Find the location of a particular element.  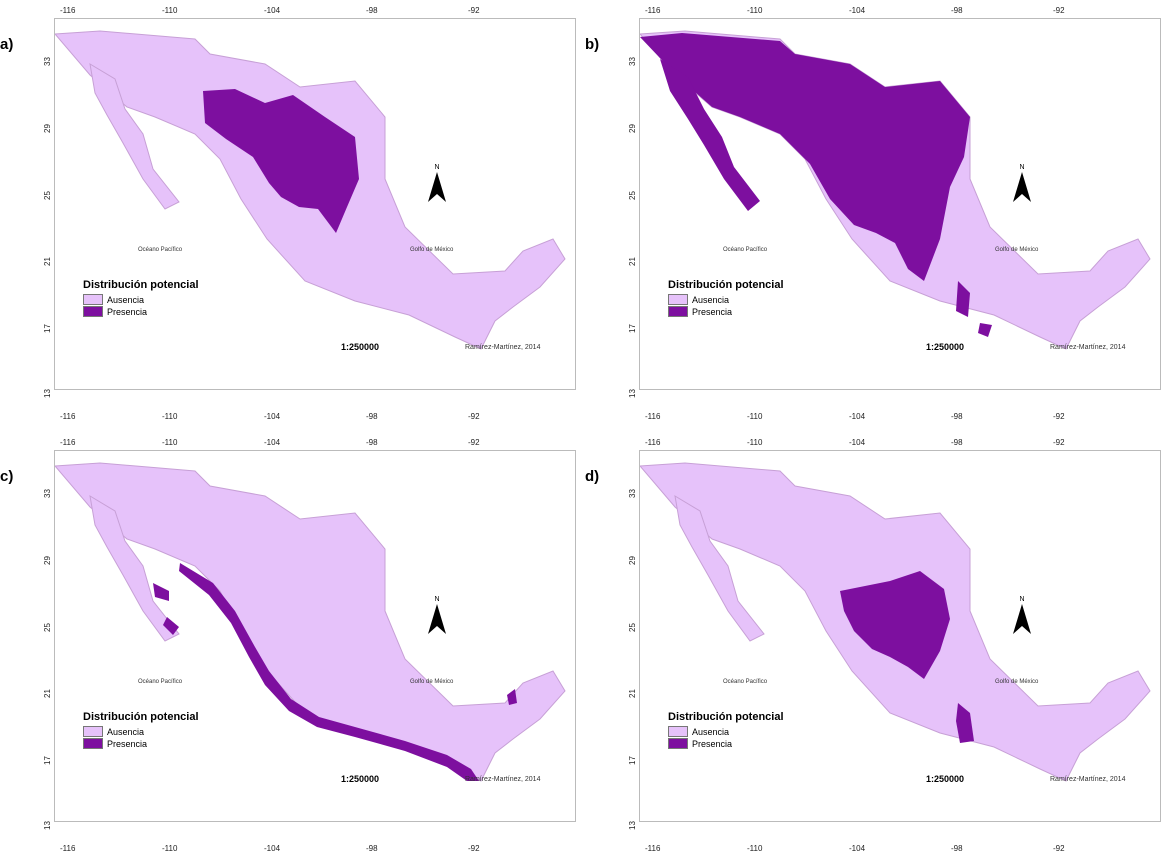

presencia-baja is located at coordinates (166, 609).